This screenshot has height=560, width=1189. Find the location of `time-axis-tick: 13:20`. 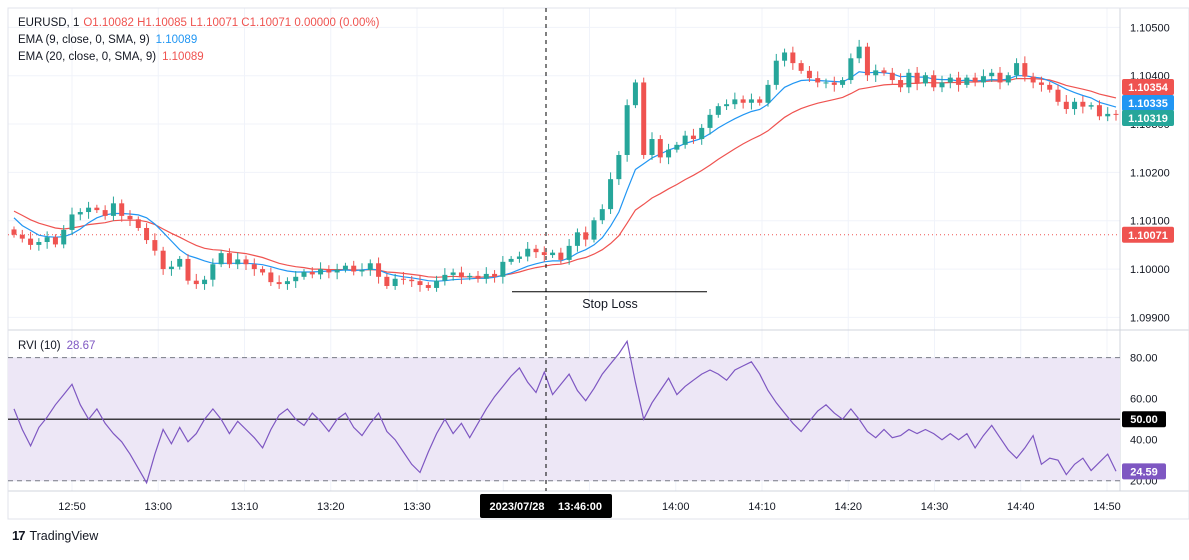

time-axis-tick: 13:20 is located at coordinates (331, 507).